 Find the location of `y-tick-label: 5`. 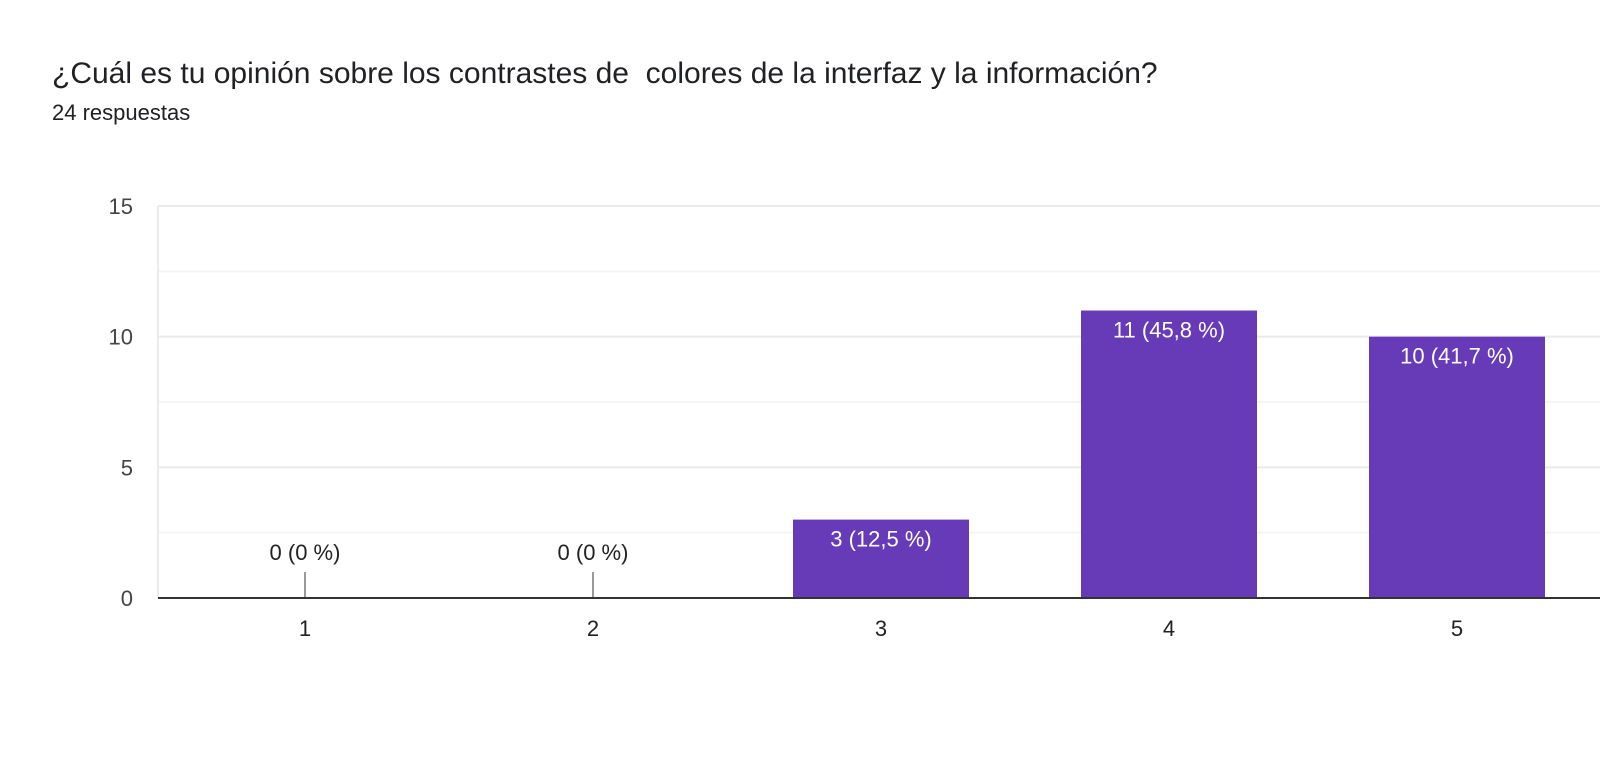

y-tick-label: 5 is located at coordinates (127, 467).